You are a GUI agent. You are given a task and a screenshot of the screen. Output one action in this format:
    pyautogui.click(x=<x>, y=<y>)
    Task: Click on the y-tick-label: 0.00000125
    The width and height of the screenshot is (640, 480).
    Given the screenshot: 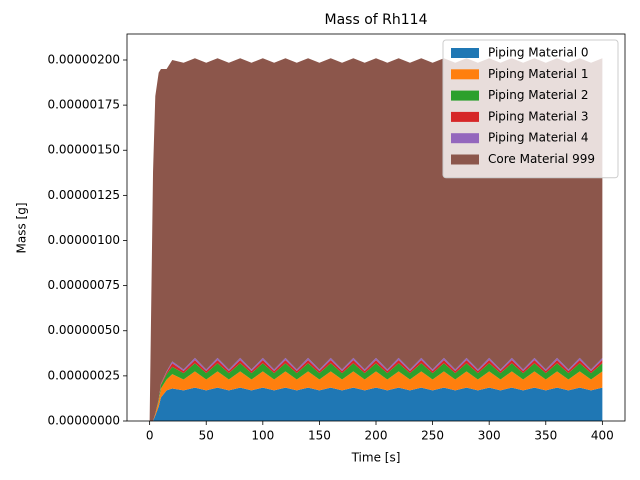 What is the action you would take?
    pyautogui.click(x=83, y=195)
    